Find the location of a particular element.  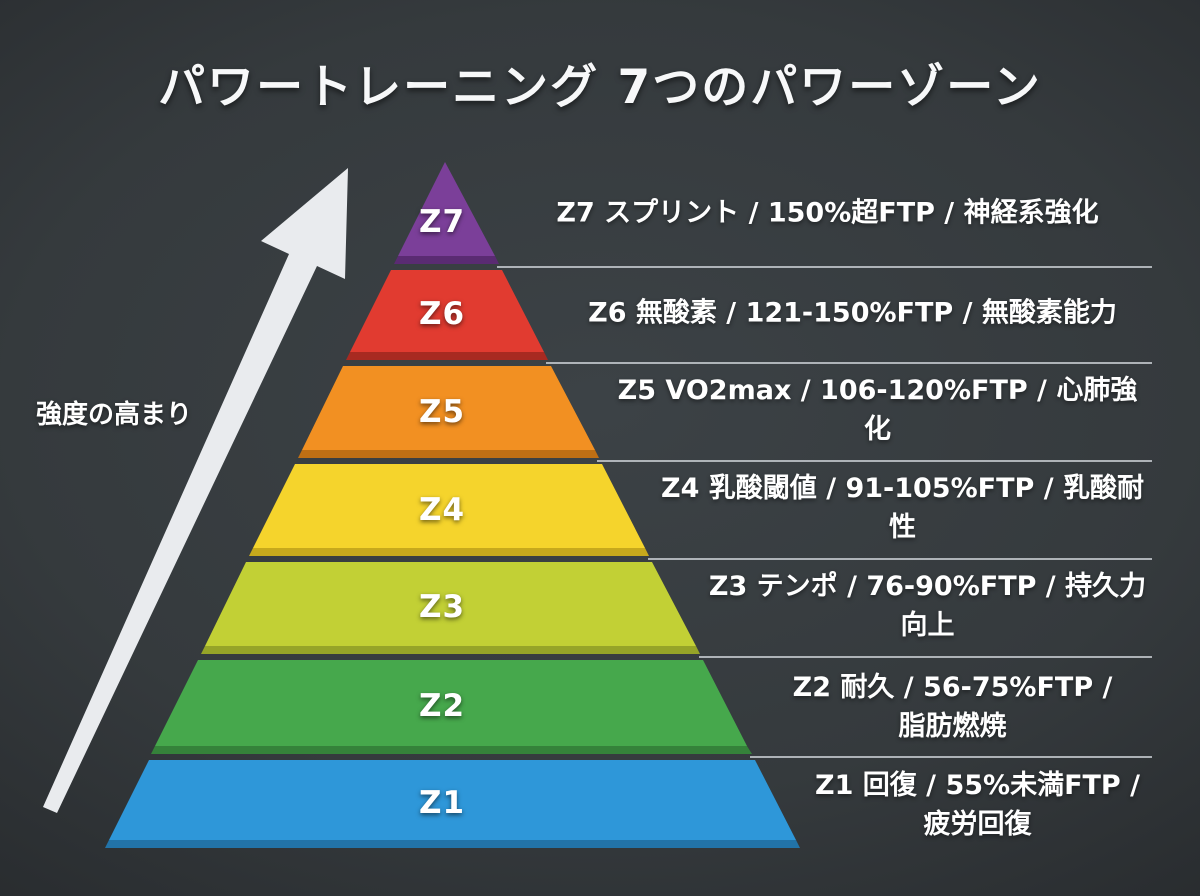

zone-desc-z4: Z4 乳酸閾値 / 91-105%FTP / 乳酸耐性 is located at coordinates (902, 508).